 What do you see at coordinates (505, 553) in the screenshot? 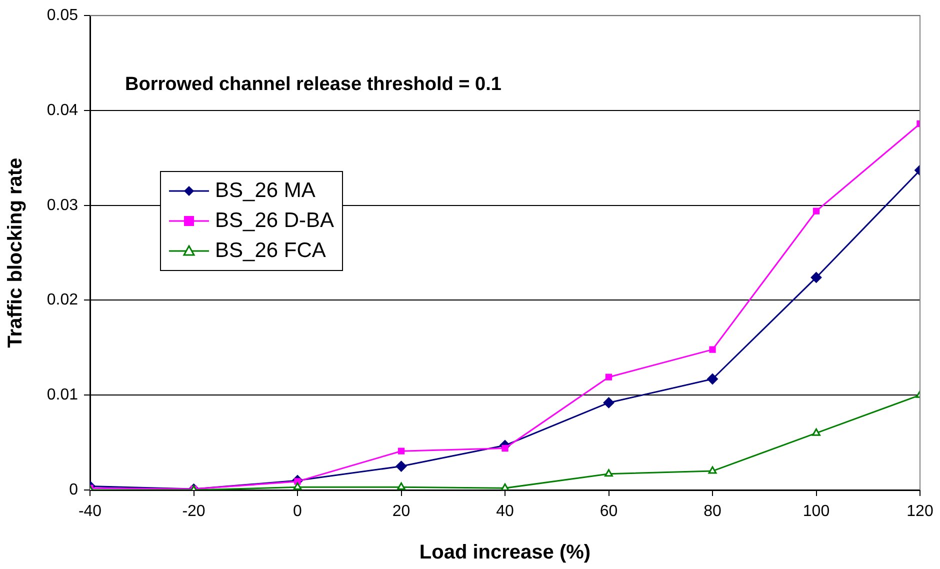
I see `x-axis-title: Load increase (%)` at bounding box center [505, 553].